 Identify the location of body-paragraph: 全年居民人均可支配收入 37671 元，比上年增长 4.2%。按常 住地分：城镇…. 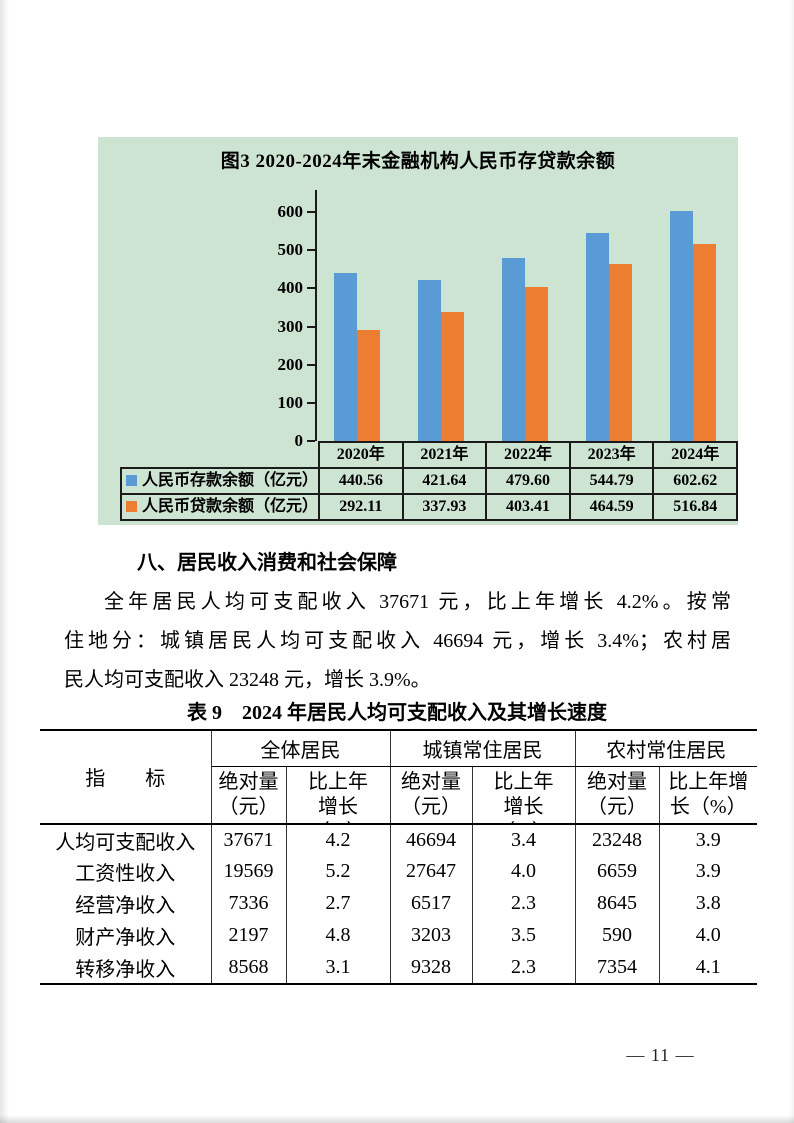
(397, 641).